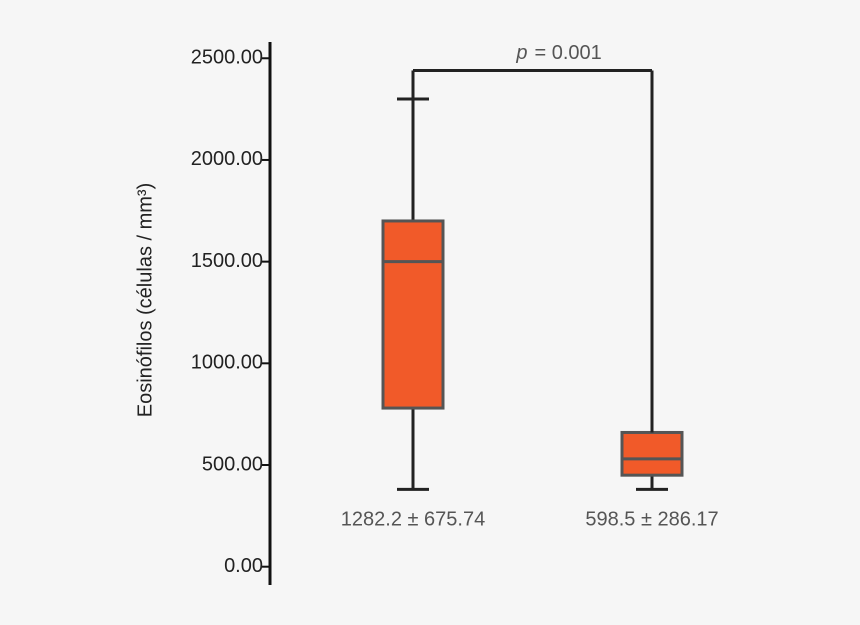 This screenshot has width=860, height=625. I want to click on y-tick-label: 2000.00, so click(227, 159).